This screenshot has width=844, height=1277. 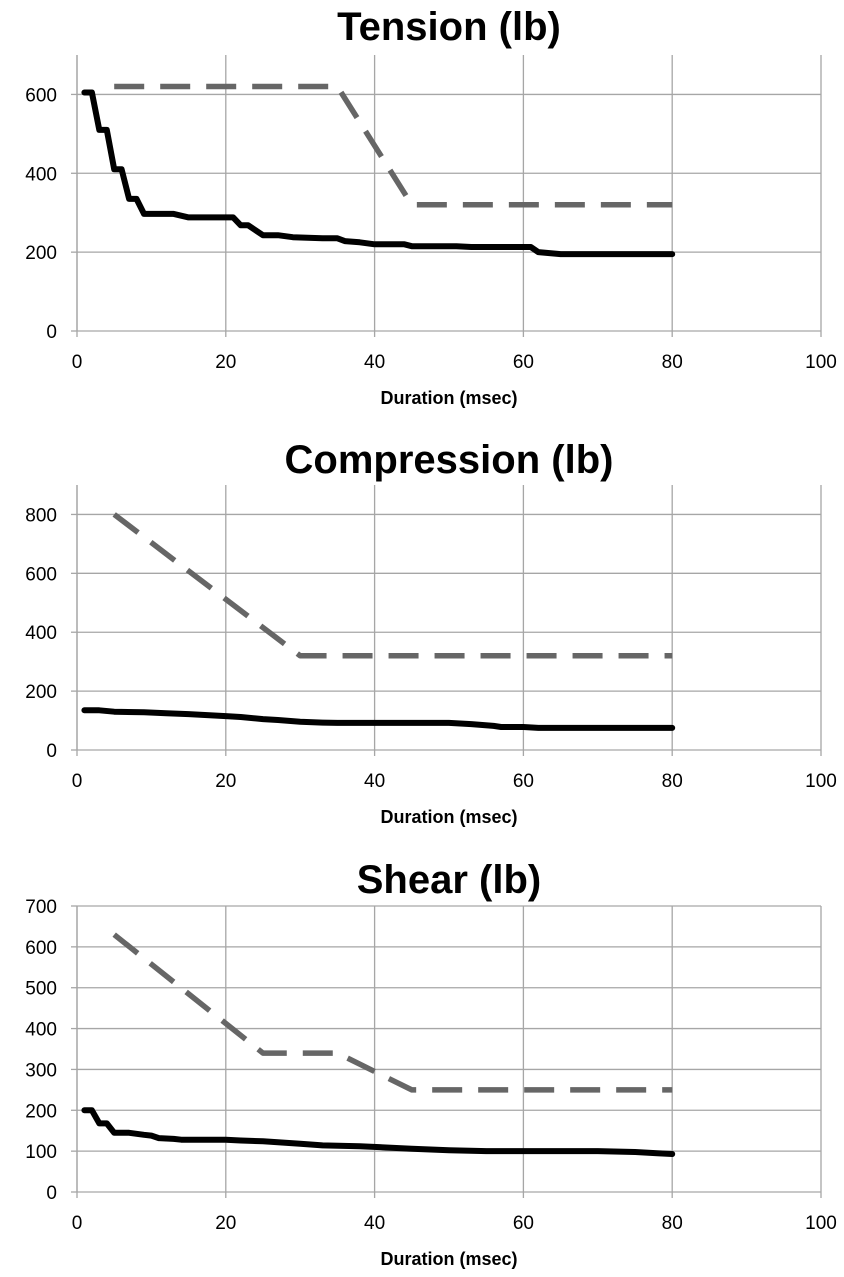 I want to click on chart-title: Shear (lb), so click(x=449, y=880).